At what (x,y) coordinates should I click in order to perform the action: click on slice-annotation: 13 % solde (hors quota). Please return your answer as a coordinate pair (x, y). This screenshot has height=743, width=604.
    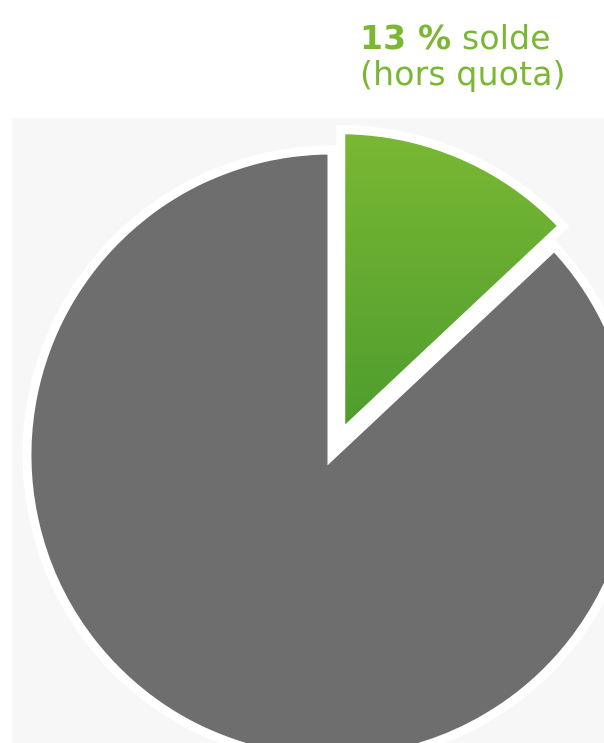
    Looking at the image, I should click on (480, 56).